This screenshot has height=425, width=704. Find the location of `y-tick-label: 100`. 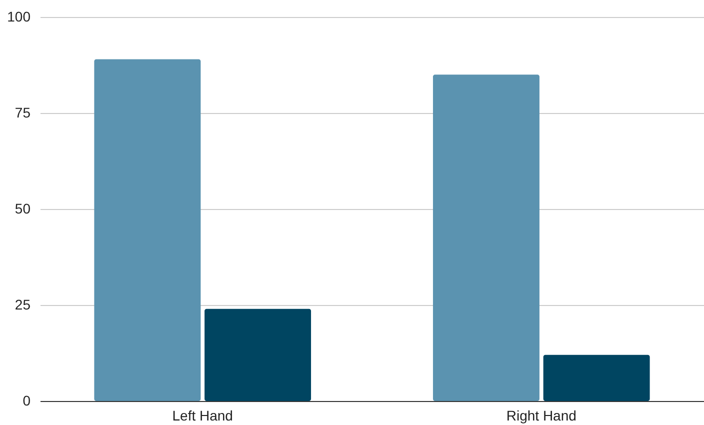

y-tick-label: 100 is located at coordinates (19, 16).